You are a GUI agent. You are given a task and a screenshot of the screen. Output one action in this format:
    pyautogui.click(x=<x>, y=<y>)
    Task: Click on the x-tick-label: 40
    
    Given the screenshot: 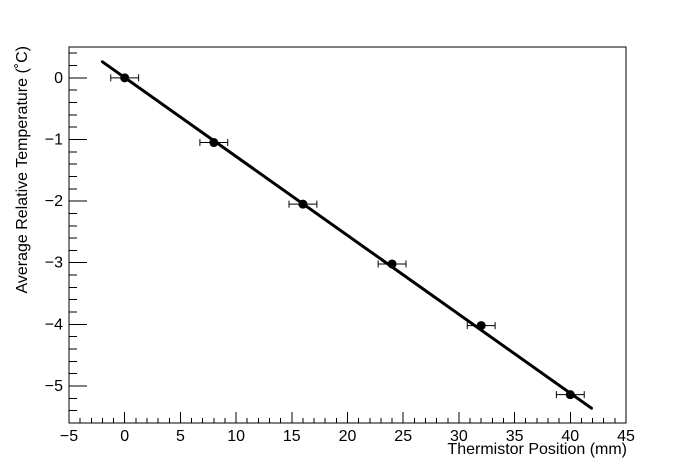 What is the action you would take?
    pyautogui.click(x=570, y=436)
    